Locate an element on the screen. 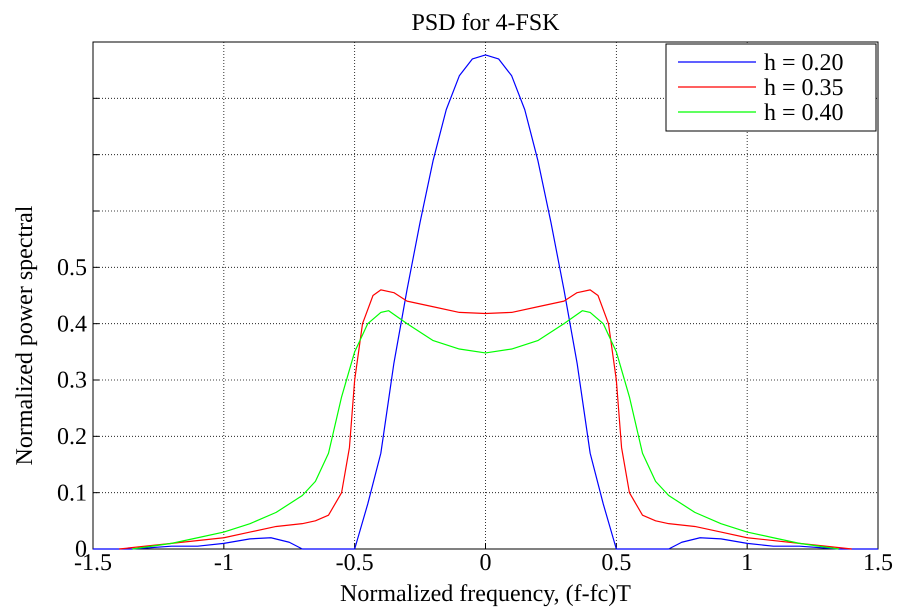 Image resolution: width=900 pixels, height=611 pixels. y-axis-title: Normalized power spectral is located at coordinates (25, 335).